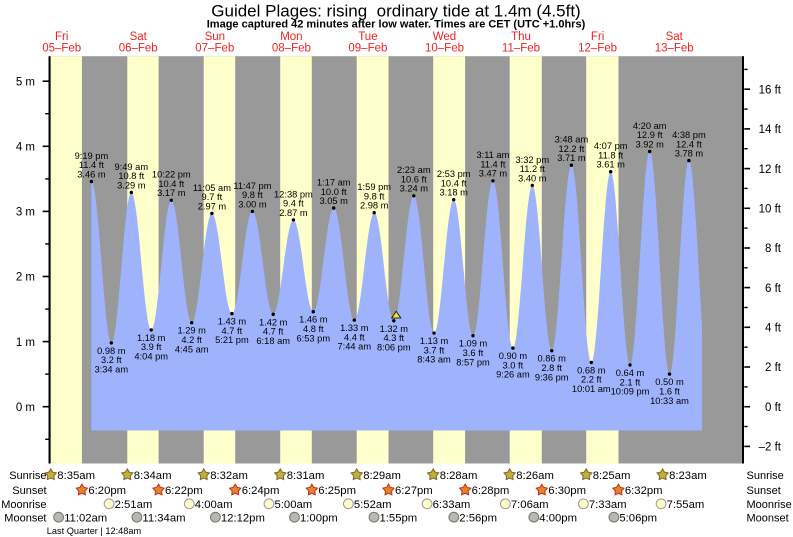 This screenshot has width=793, height=537. What do you see at coordinates (313, 320) in the screenshot?
I see `svg-text: 1.46 m` at bounding box center [313, 320].